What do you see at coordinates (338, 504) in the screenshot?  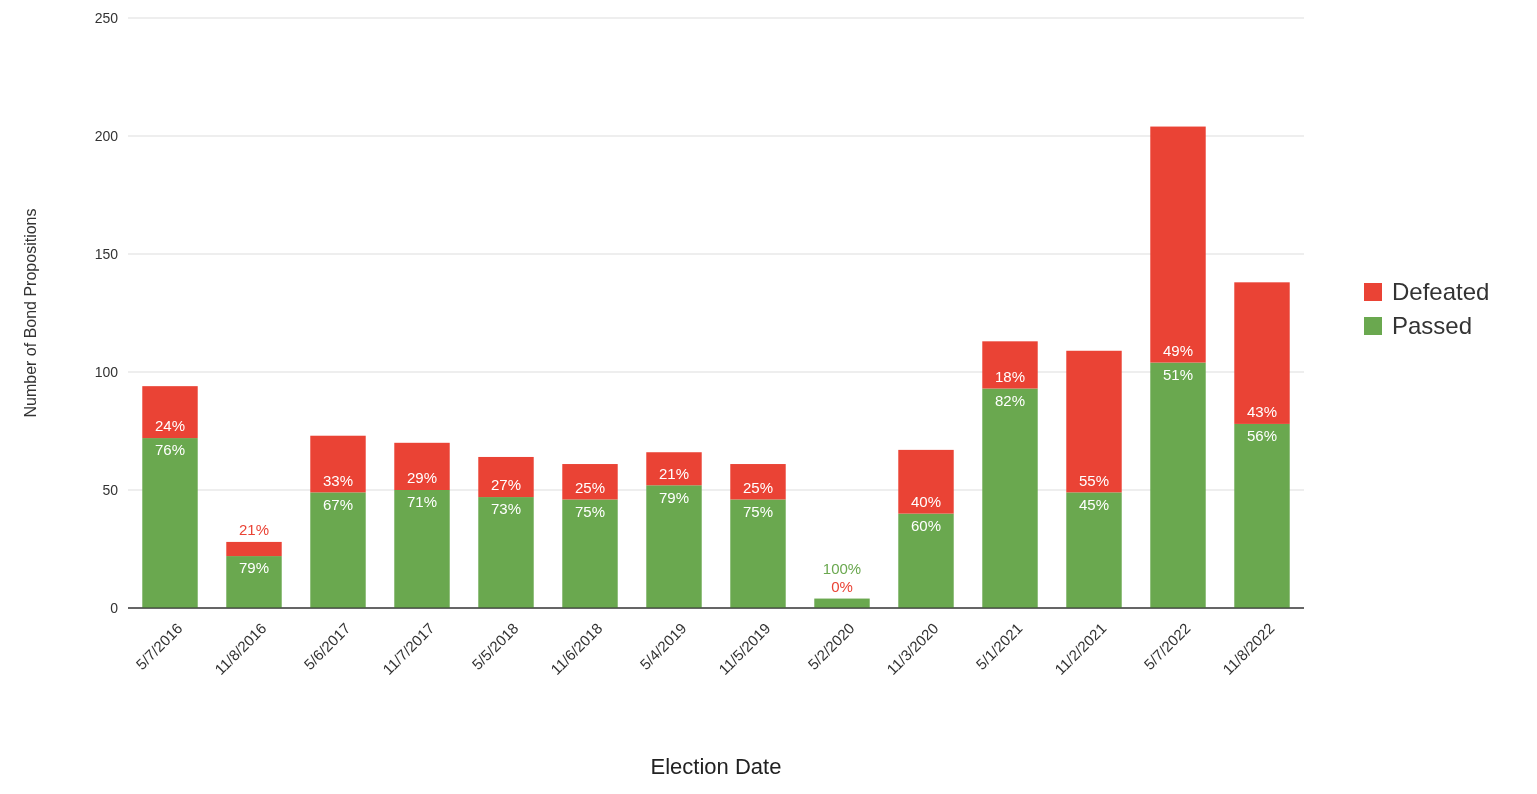 I see `annotation: 67%` at bounding box center [338, 504].